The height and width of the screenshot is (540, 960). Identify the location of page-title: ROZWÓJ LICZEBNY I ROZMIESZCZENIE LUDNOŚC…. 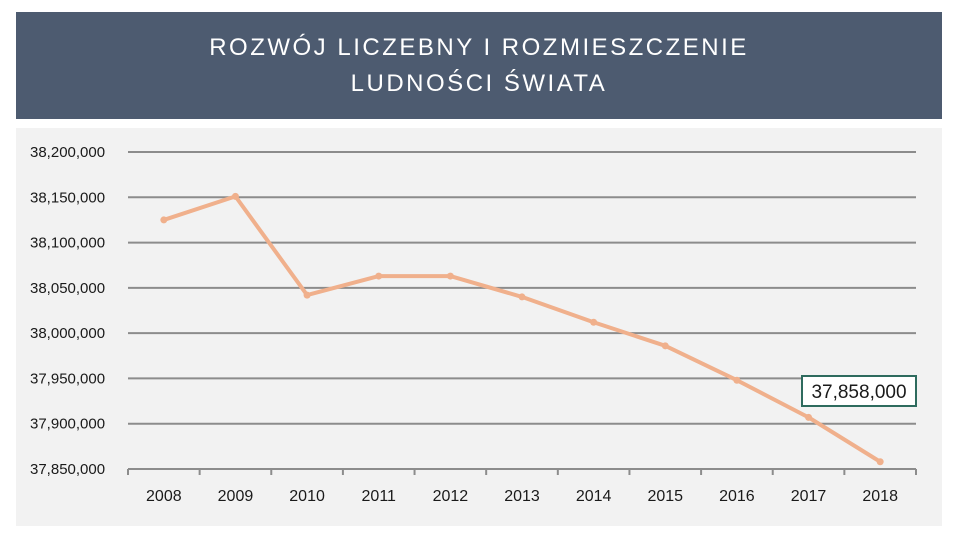
(479, 65).